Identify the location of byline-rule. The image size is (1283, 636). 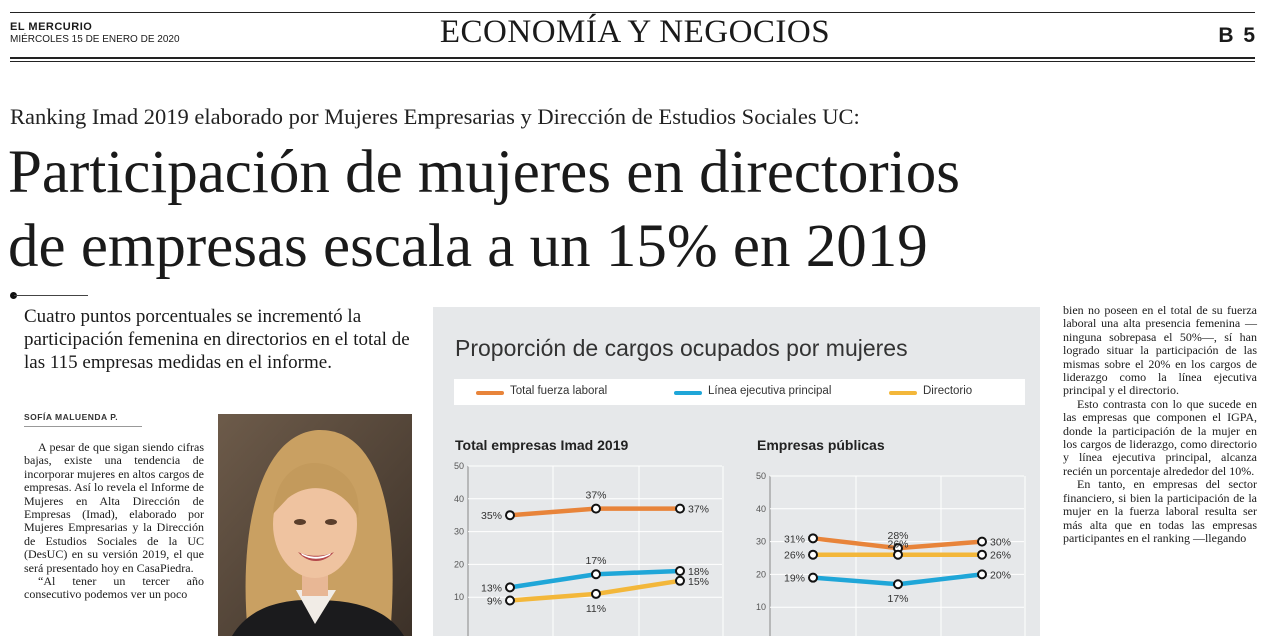
(83, 426).